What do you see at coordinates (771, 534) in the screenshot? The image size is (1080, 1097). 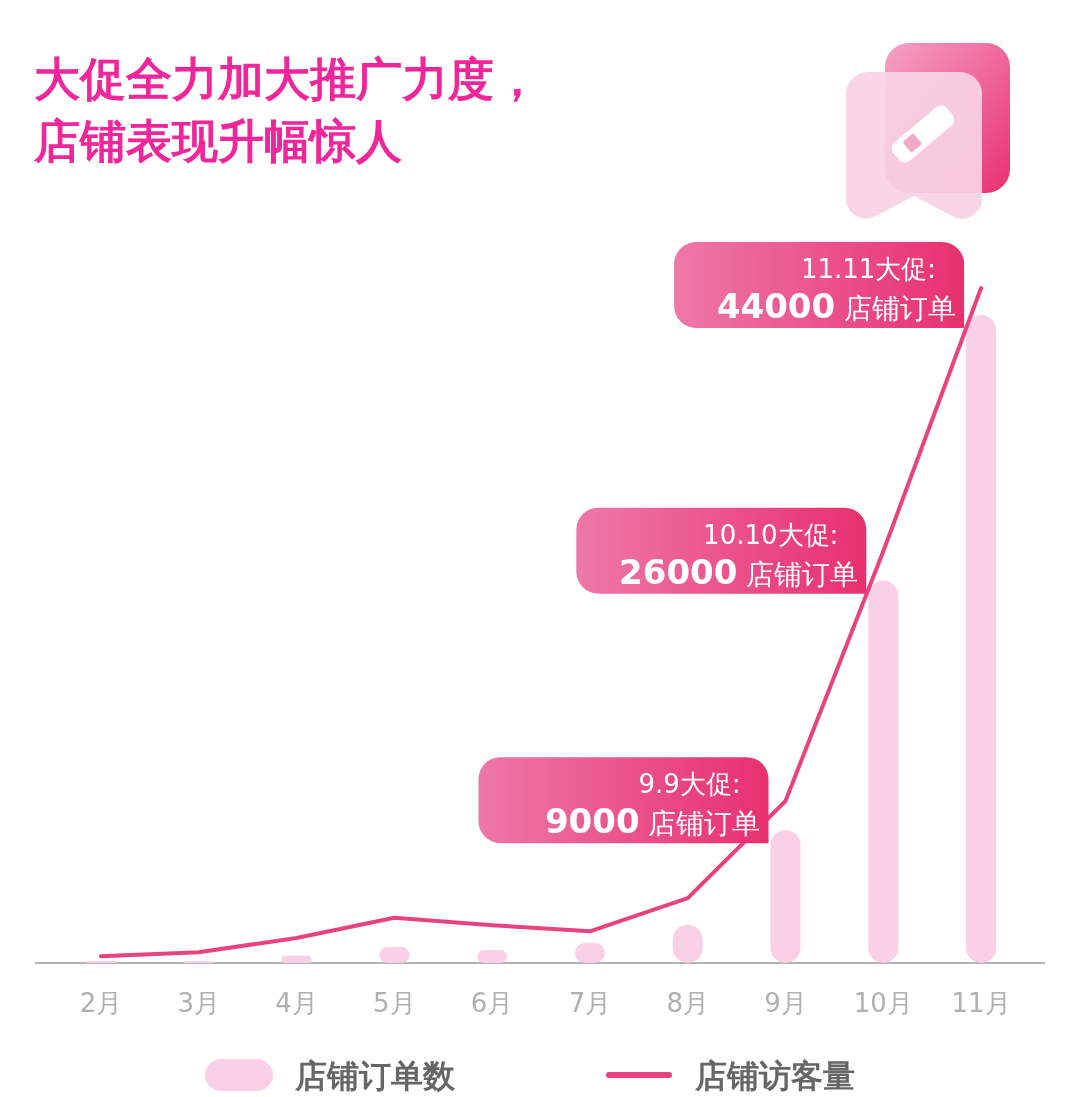 I see `annotation: 10.10大促:` at bounding box center [771, 534].